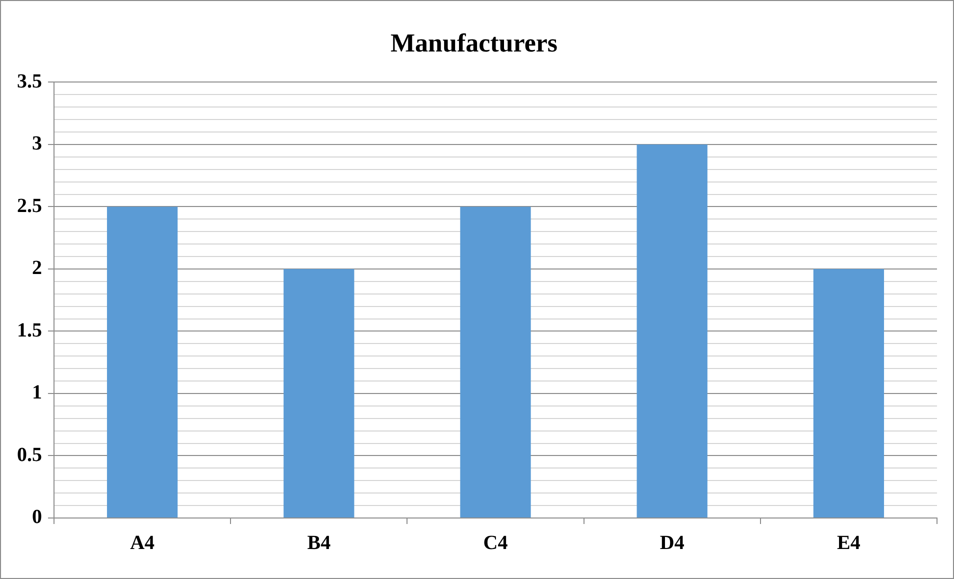  Describe the element at coordinates (37, 393) in the screenshot. I see `y-tick-label: 1` at that location.